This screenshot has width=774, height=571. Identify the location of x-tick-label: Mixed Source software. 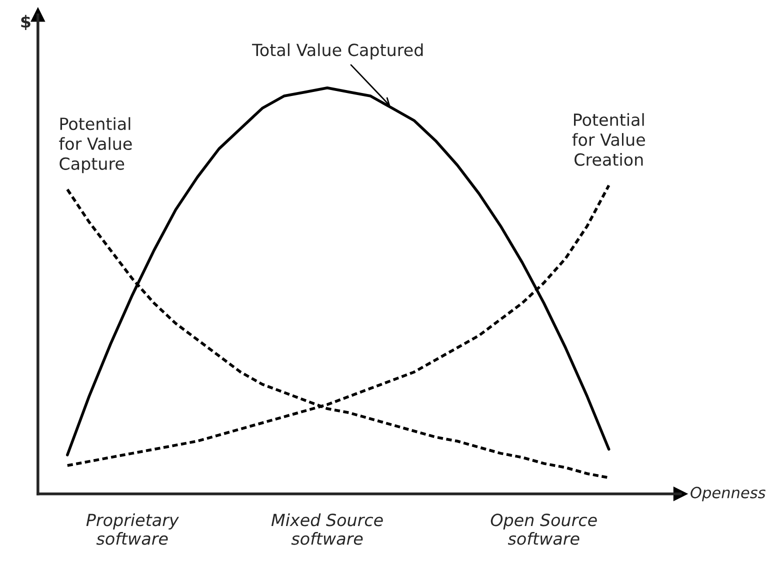
(327, 529).